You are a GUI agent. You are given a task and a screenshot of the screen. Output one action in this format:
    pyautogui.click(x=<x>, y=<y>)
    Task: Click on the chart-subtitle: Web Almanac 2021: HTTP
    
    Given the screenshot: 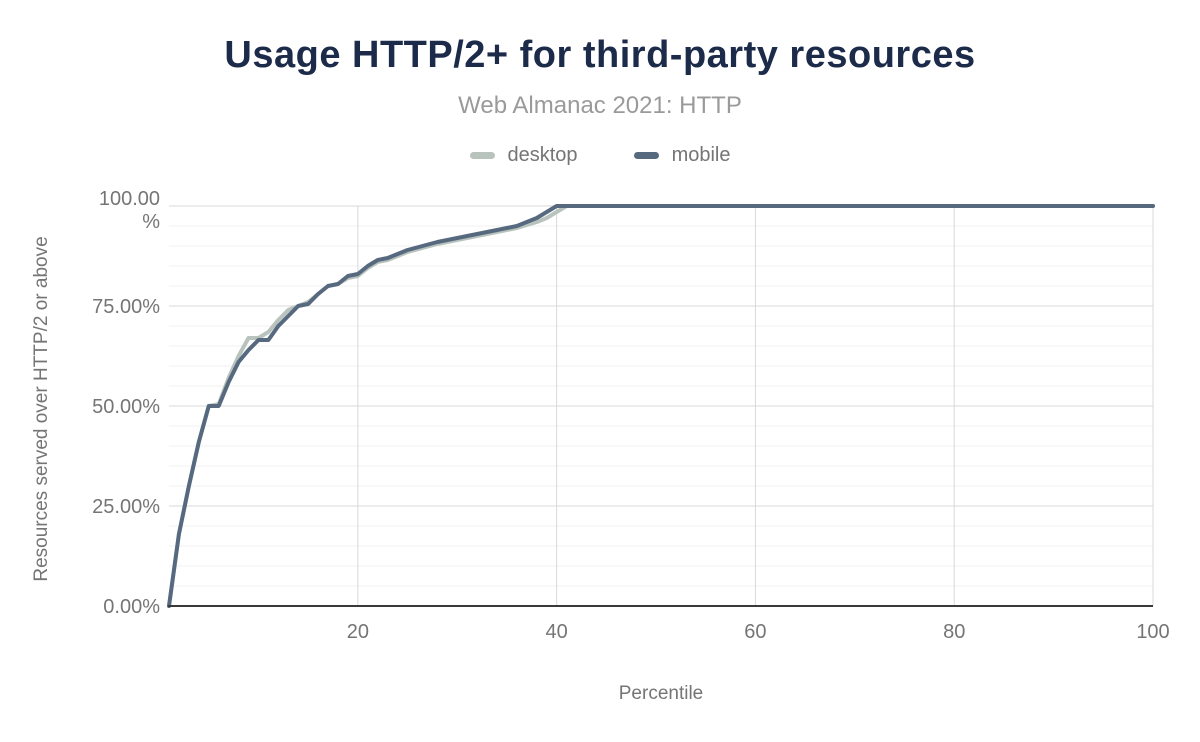 What is the action you would take?
    pyautogui.click(x=600, y=105)
    